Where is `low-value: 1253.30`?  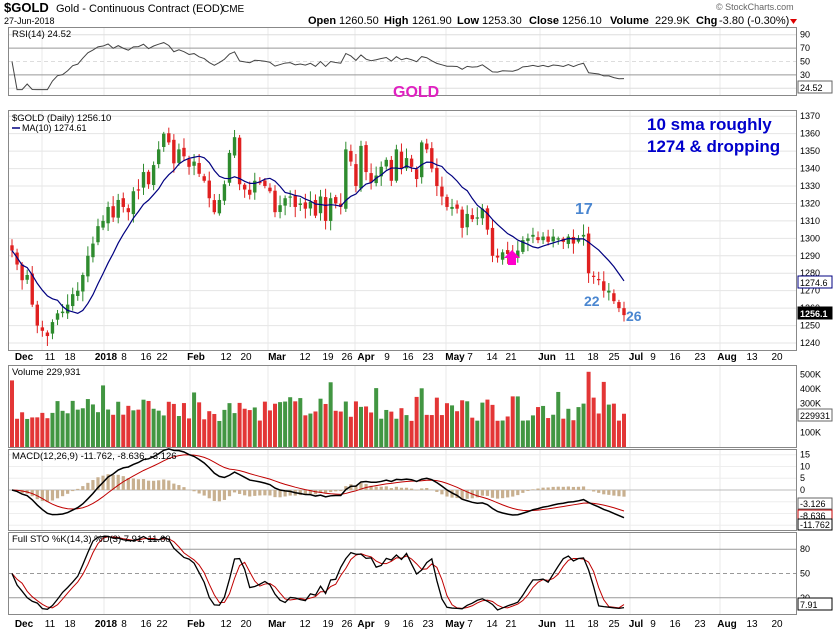
low-value: 1253.30 is located at coordinates (502, 21).